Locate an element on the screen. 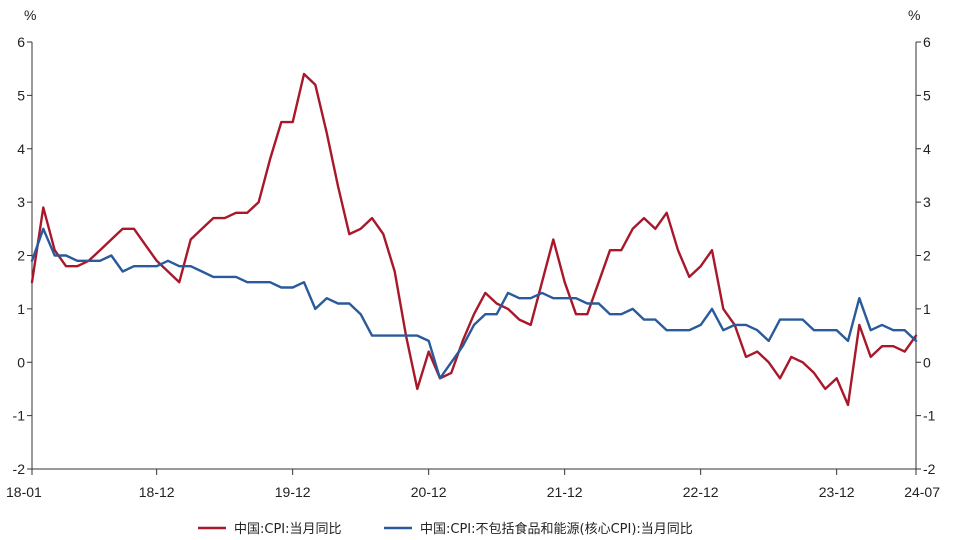  left-y-tick-label: 1 is located at coordinates (21, 309).